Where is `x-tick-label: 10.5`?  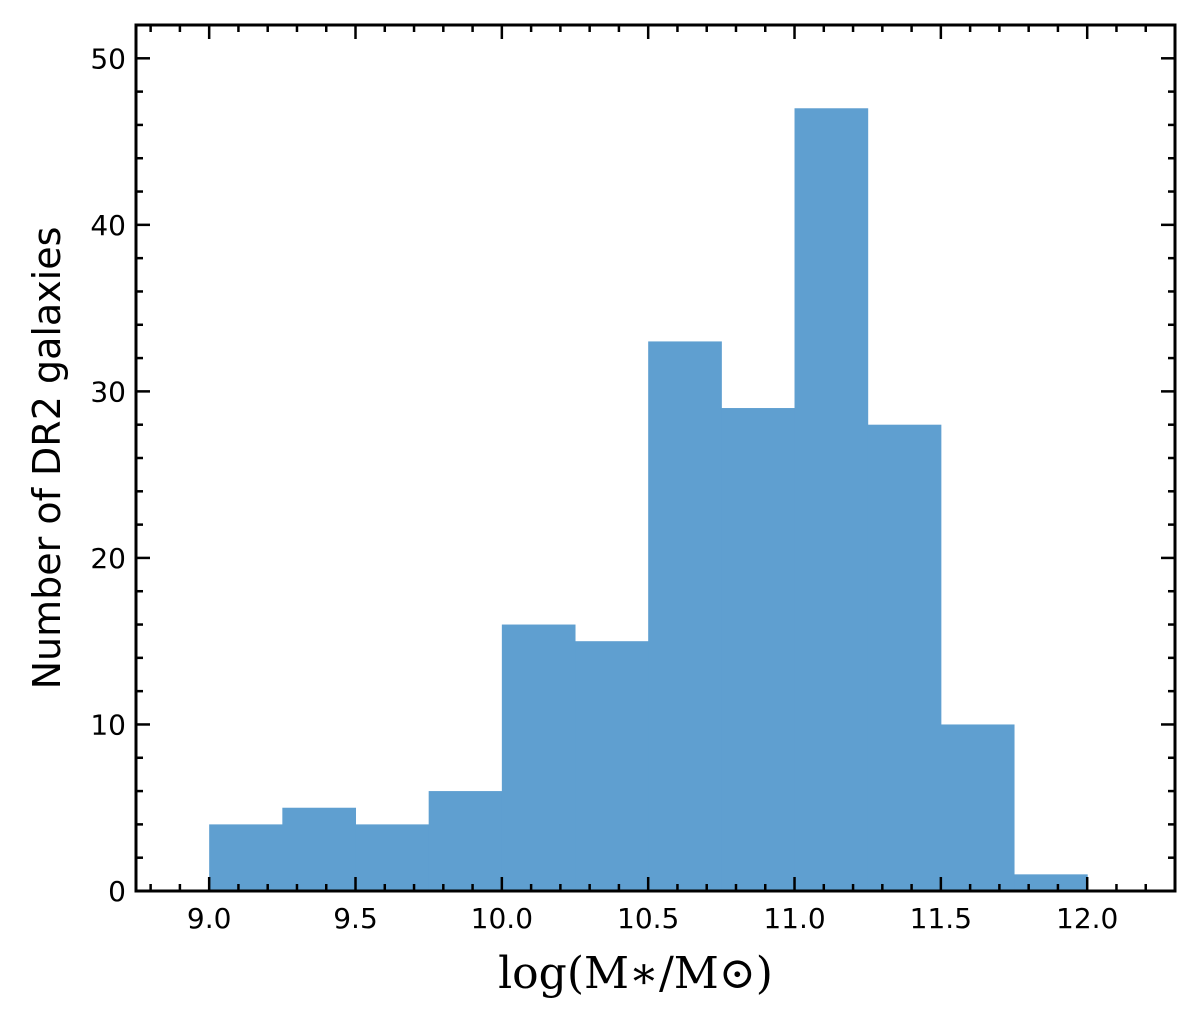
x-tick-label: 10.5 is located at coordinates (648, 918).